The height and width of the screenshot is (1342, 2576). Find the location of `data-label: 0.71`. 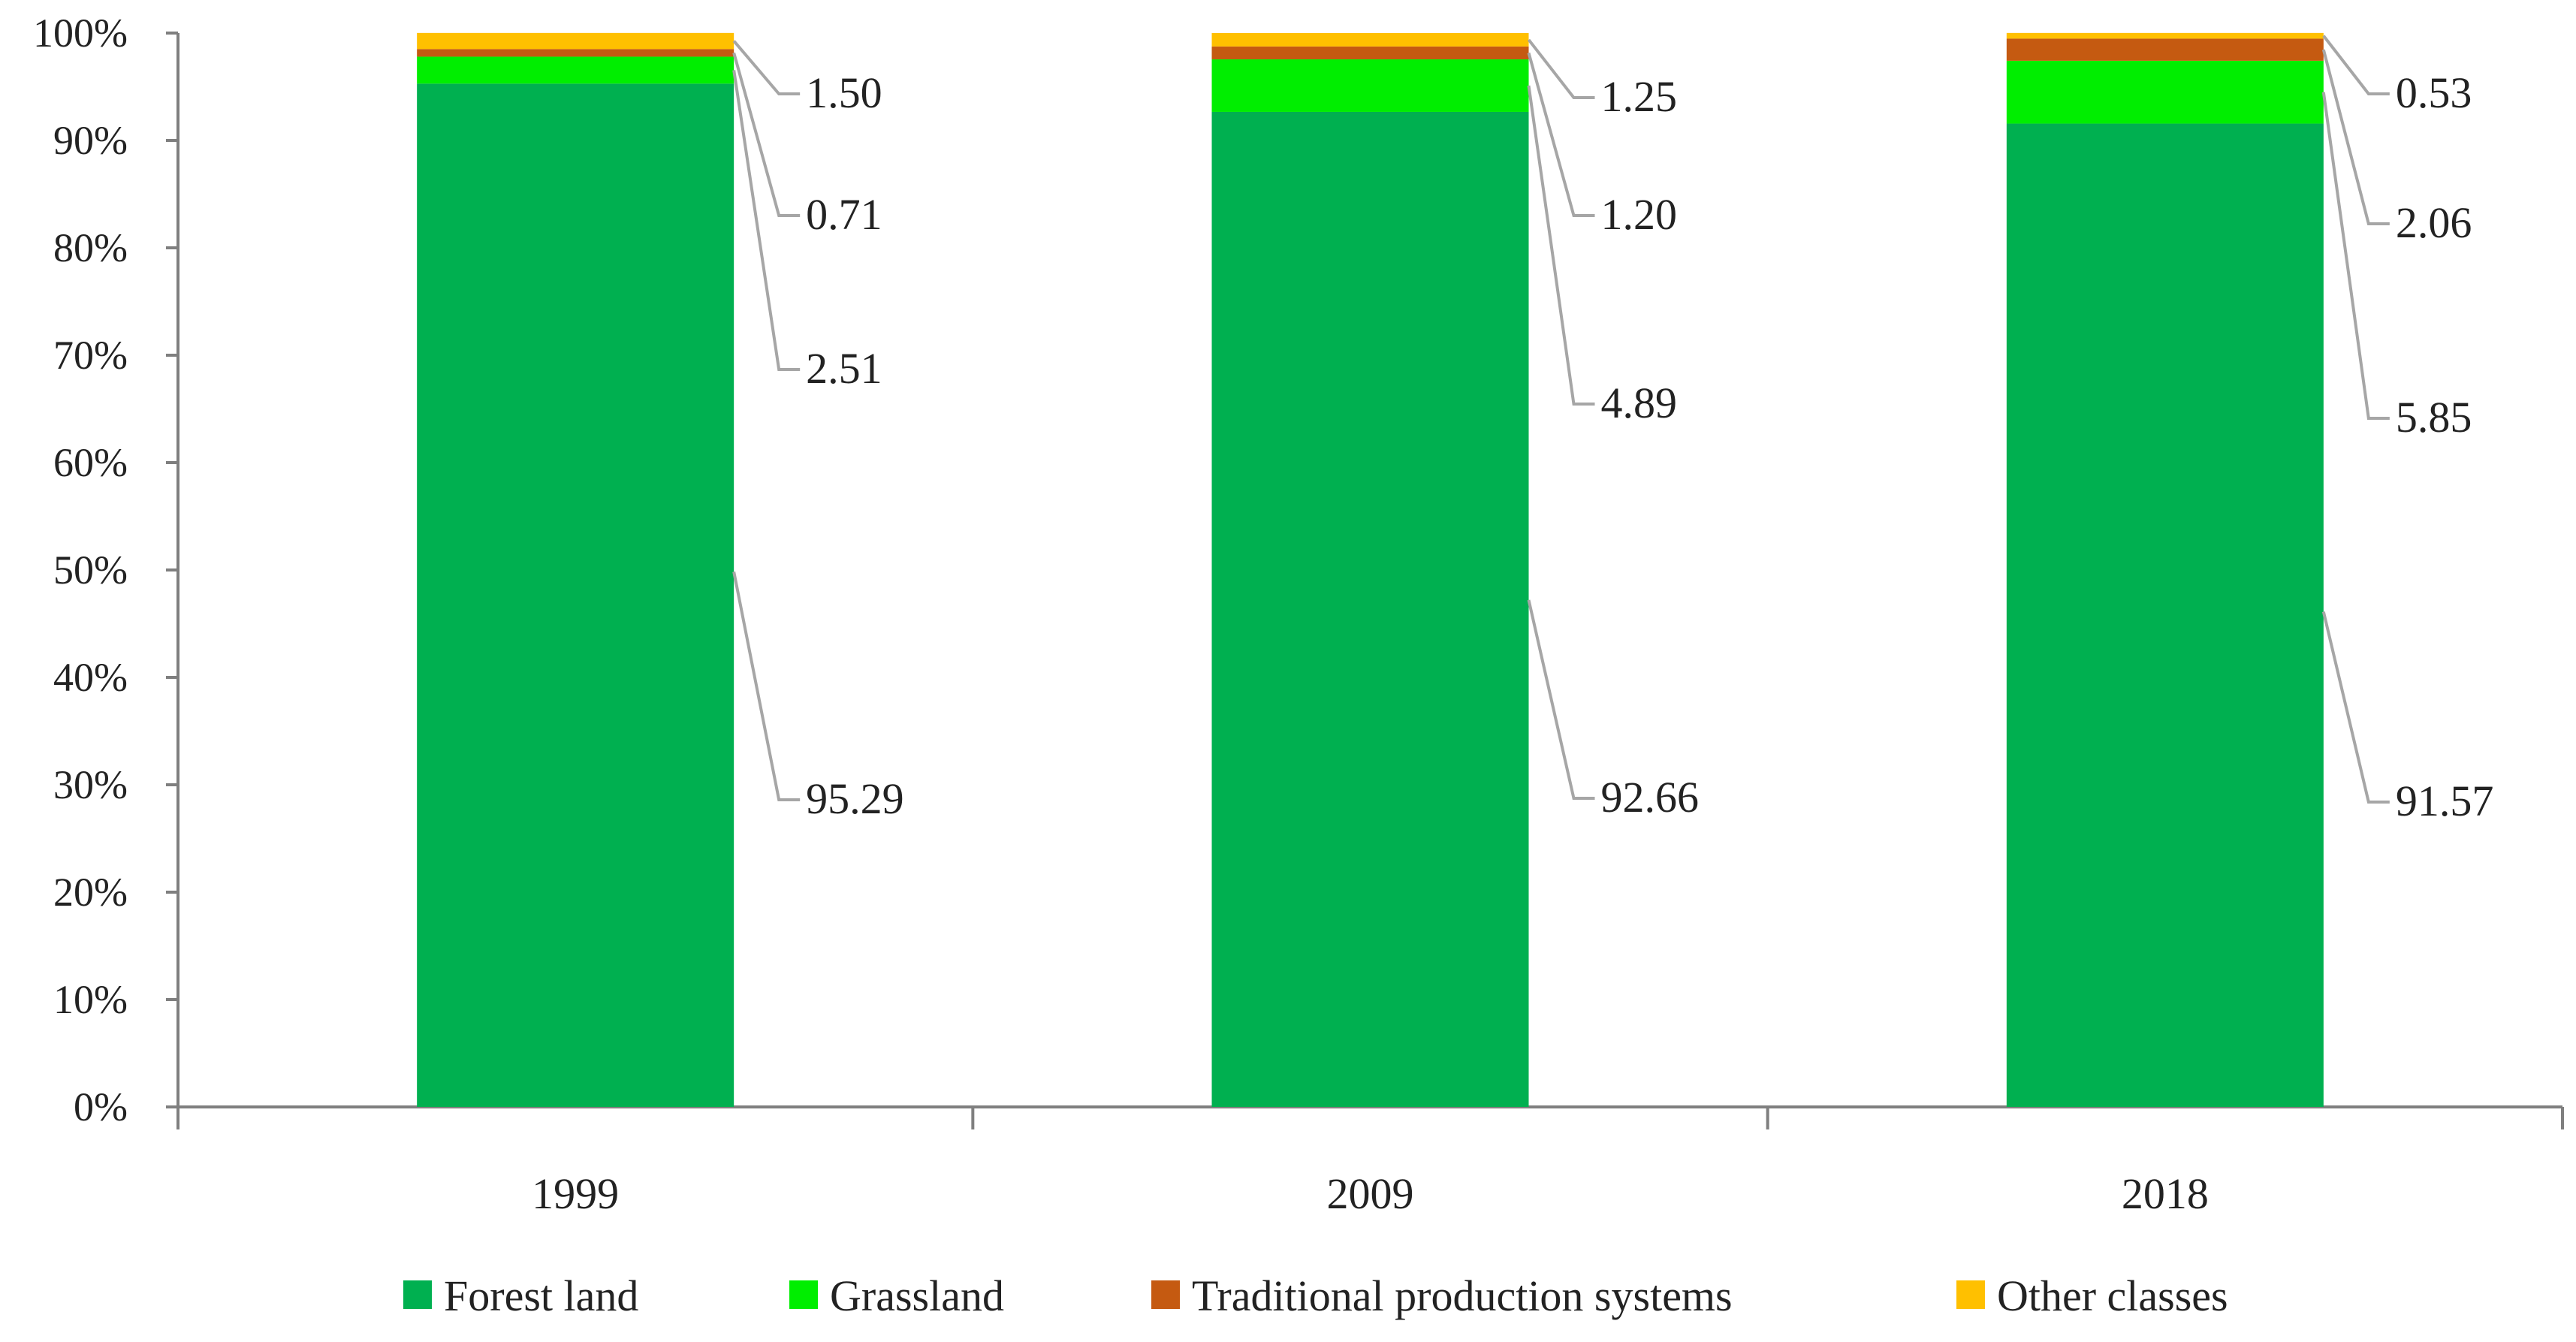

data-label: 0.71 is located at coordinates (844, 214).